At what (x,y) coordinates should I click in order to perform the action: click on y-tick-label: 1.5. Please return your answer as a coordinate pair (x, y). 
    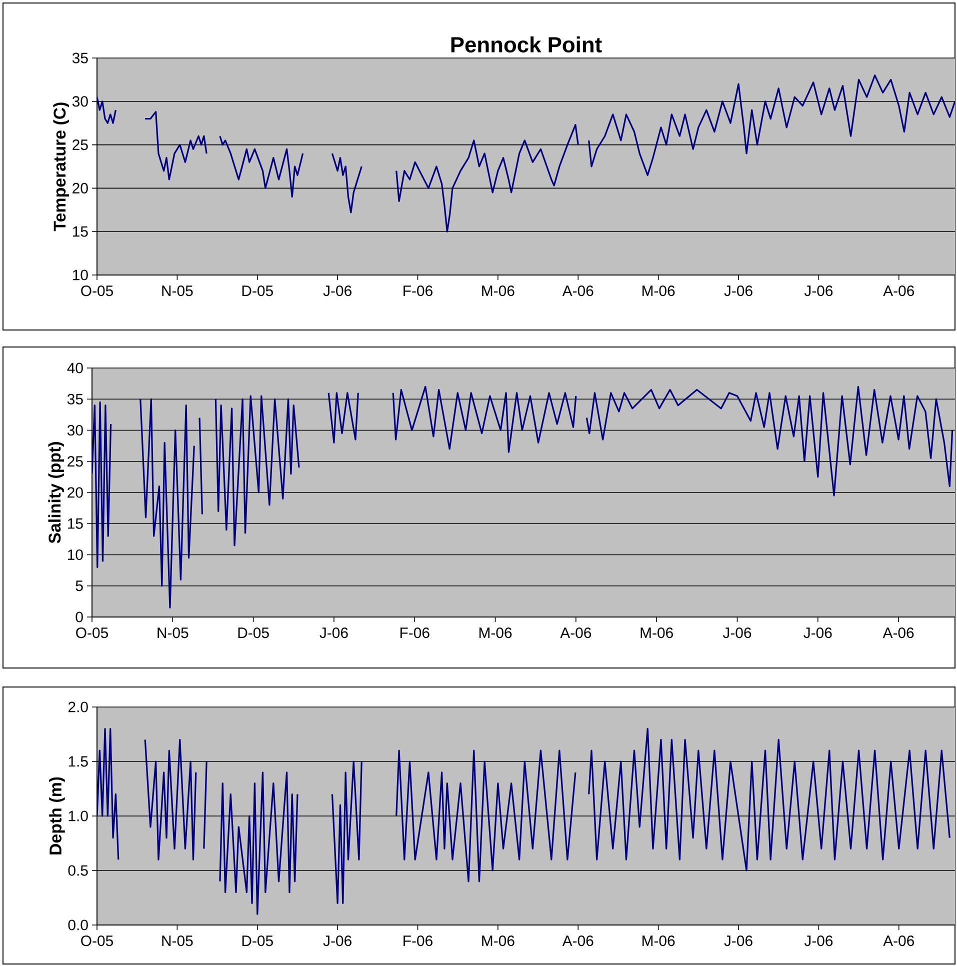
    Looking at the image, I should click on (78, 761).